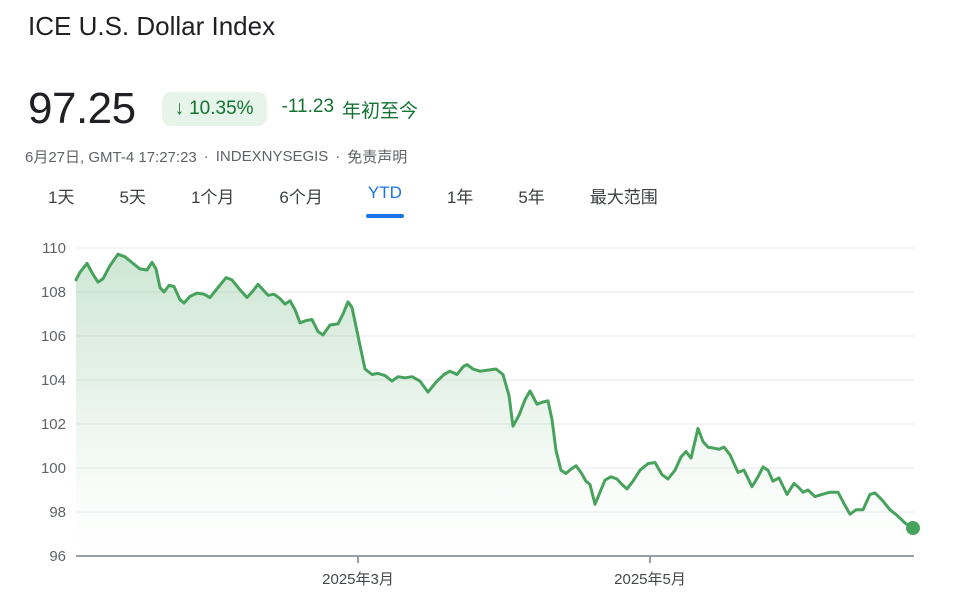  I want to click on tab-label: 1年, so click(460, 197).